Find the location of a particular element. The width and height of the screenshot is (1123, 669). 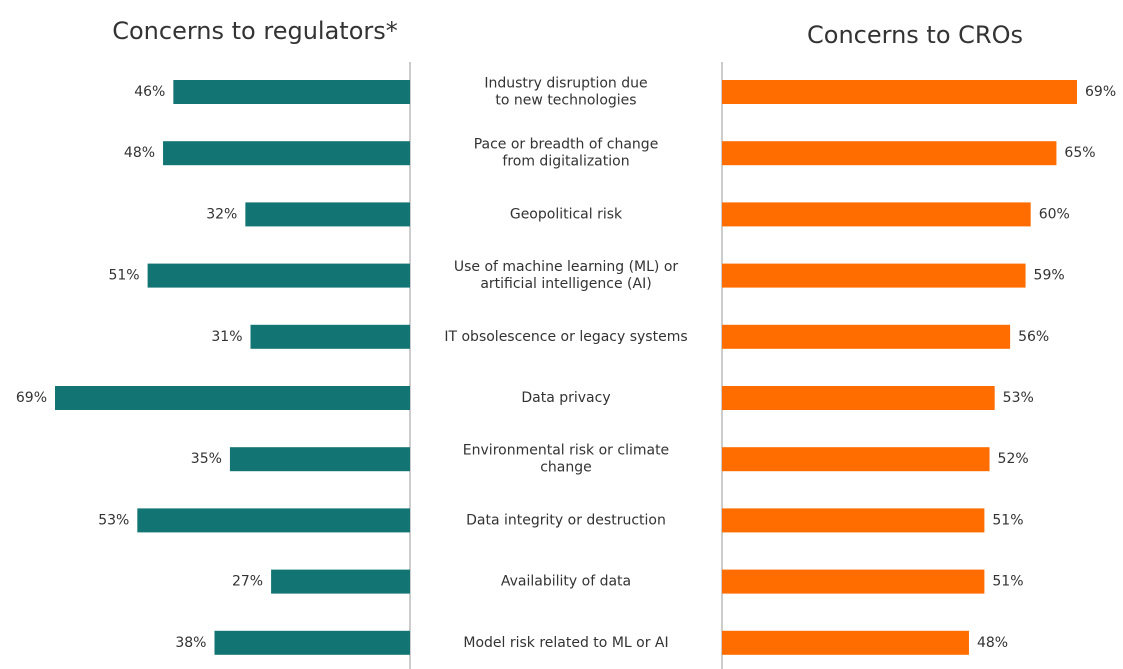

category-label: Geopolitical risk is located at coordinates (566, 214).